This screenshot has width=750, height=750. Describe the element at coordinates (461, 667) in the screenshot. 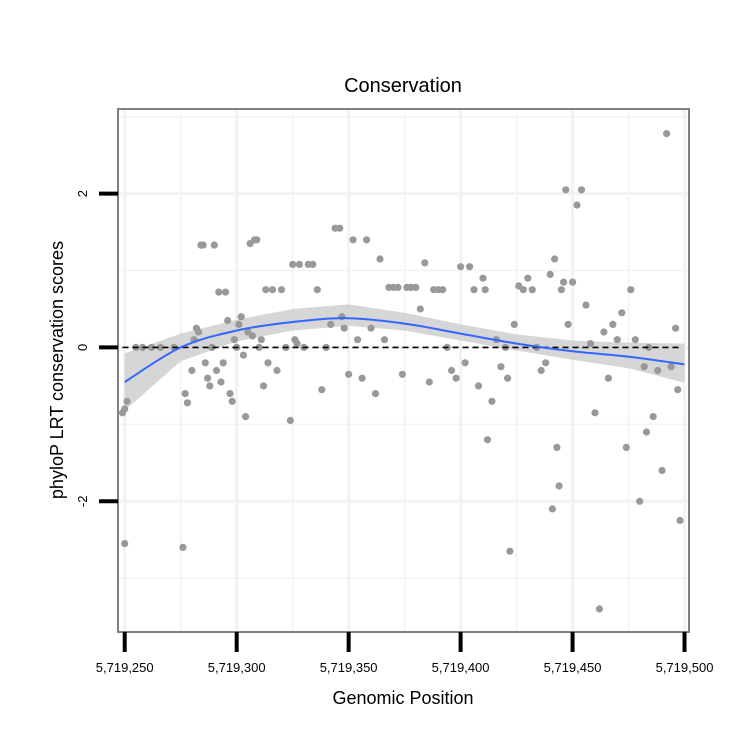

I see `x-tick-label: 5,719,400` at that location.